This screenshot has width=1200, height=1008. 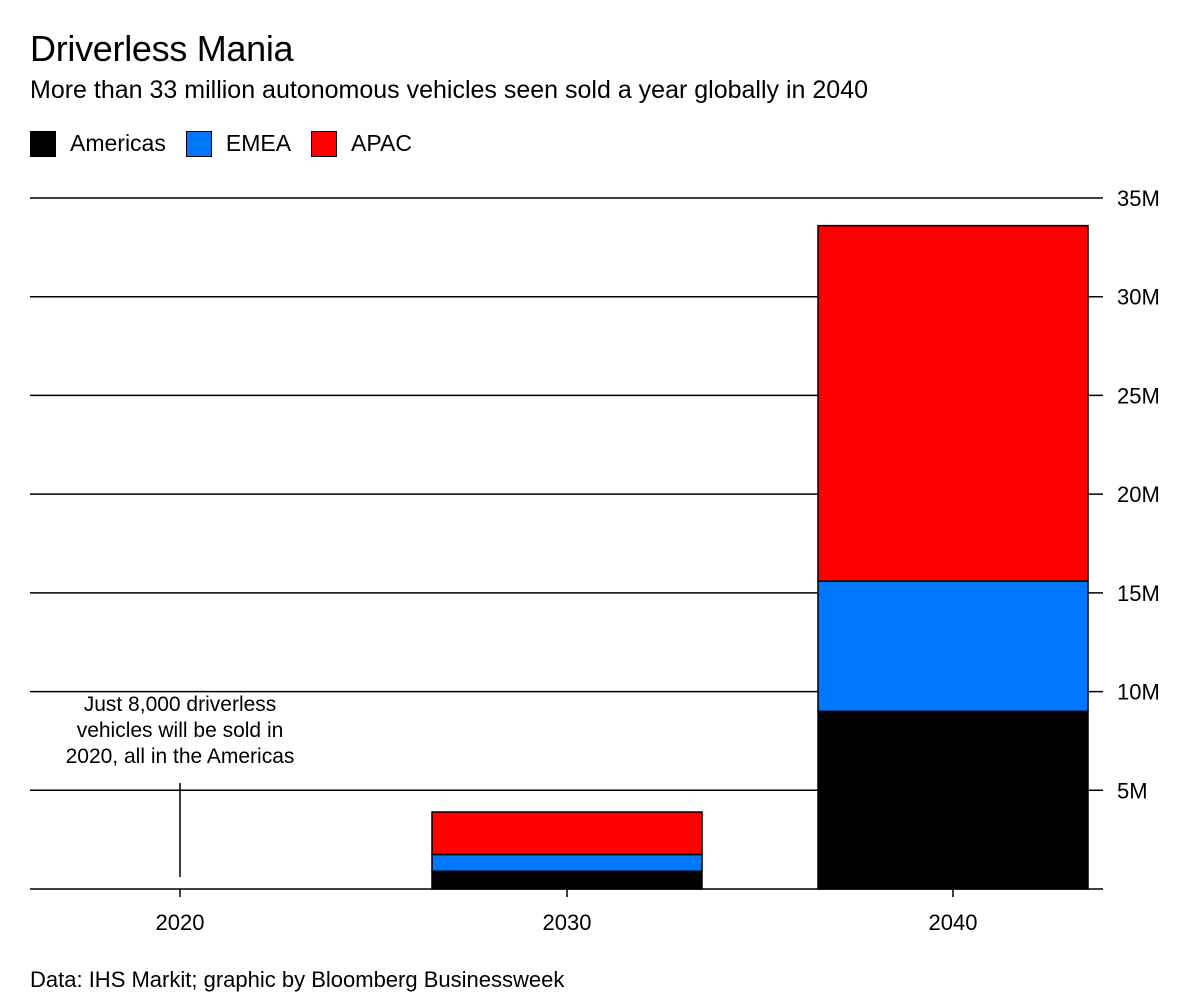 I want to click on bar-segment-emea-2030, so click(x=567, y=862).